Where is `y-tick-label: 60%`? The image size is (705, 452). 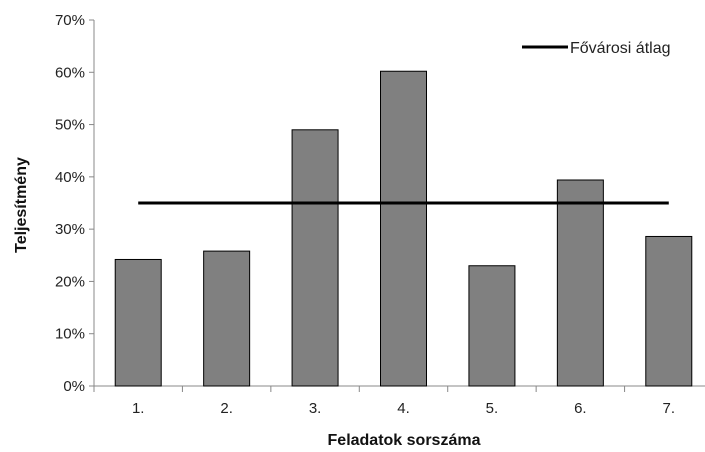 y-tick-label: 60% is located at coordinates (70, 72).